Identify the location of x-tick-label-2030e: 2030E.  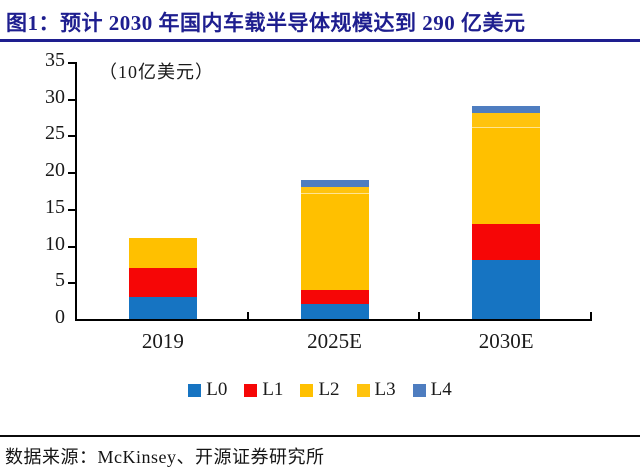
(506, 341).